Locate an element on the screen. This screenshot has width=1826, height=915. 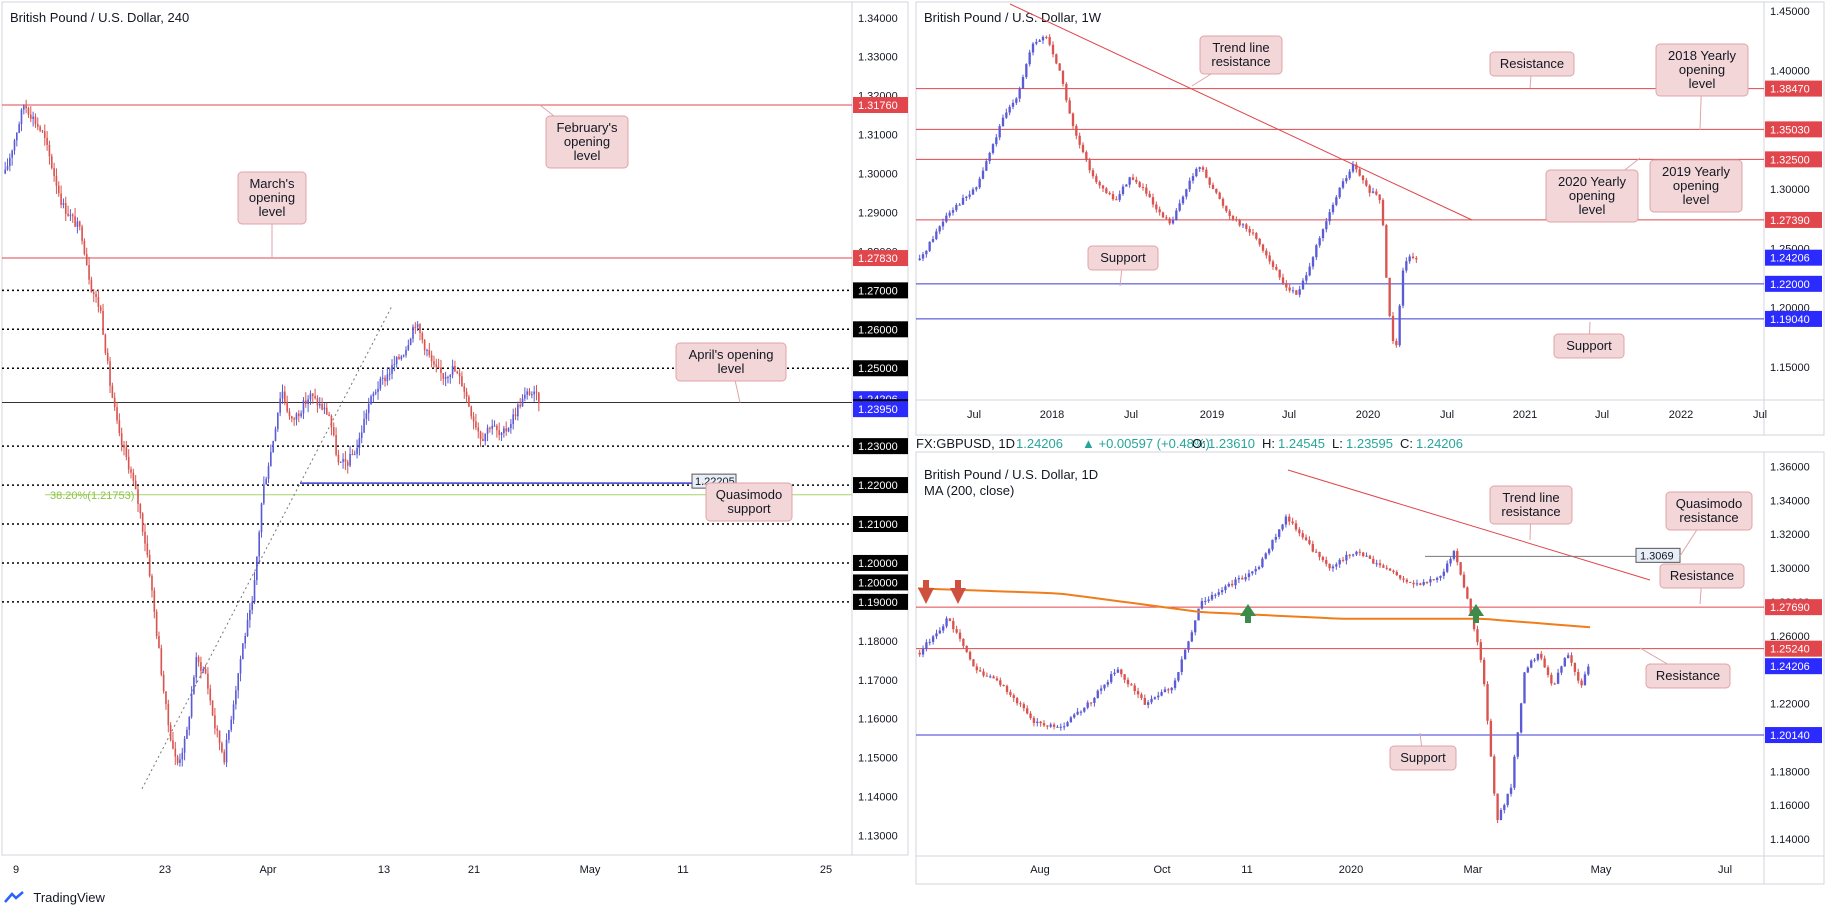
price-axis-tick: 1.14000 is located at coordinates (878, 798).